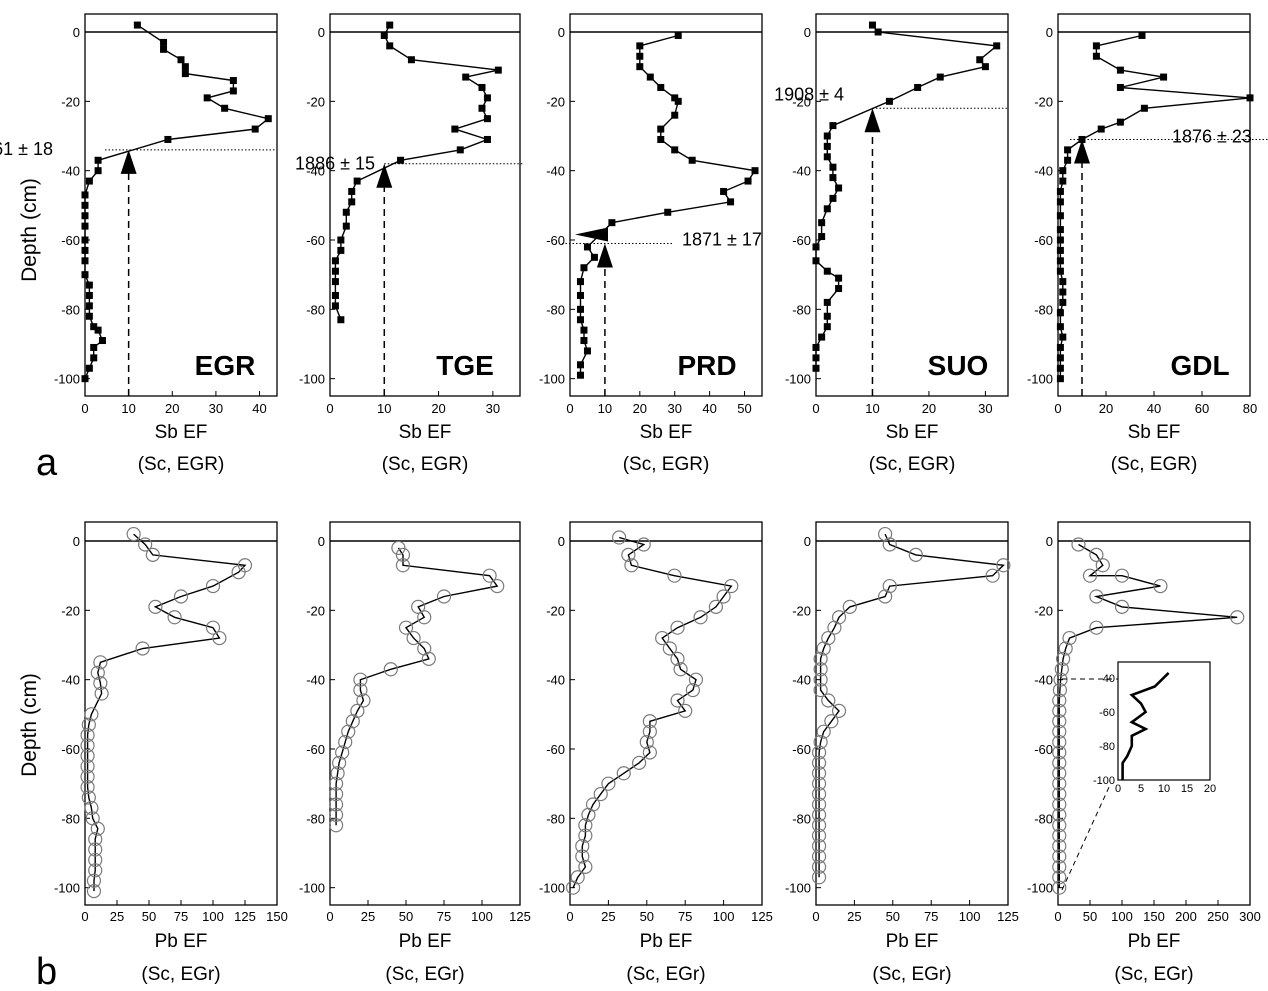  I want to click on y-tick-label: -80, so click(801, 309).